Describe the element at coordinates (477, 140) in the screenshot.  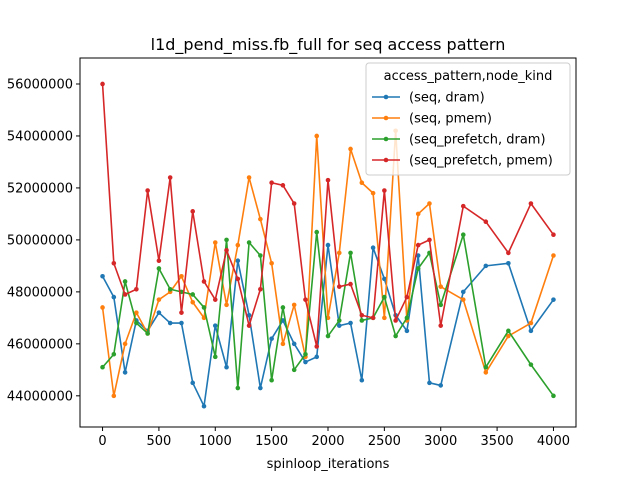
I see `legend-entry-label: (seq_prefetch, dram)` at that location.